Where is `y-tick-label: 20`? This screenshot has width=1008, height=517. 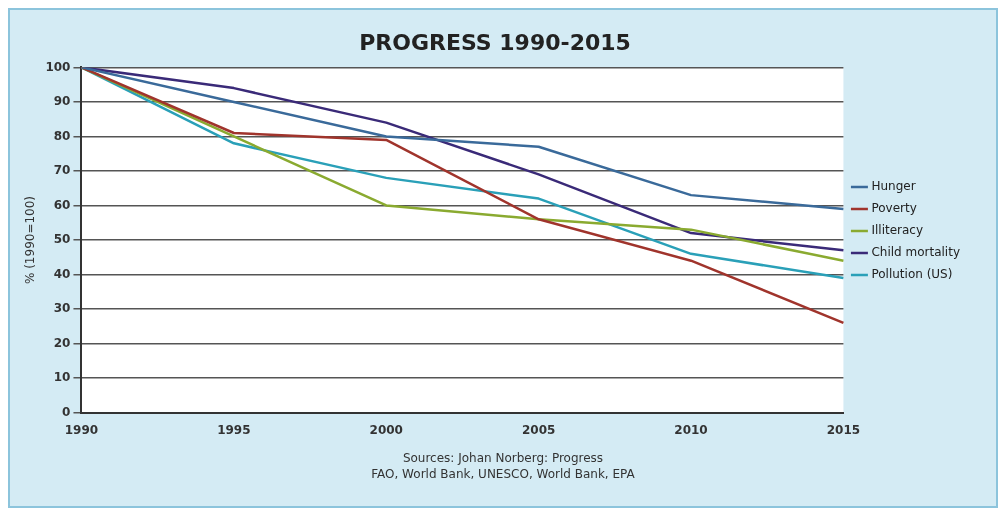
y-tick-label: 20 is located at coordinates (62, 342).